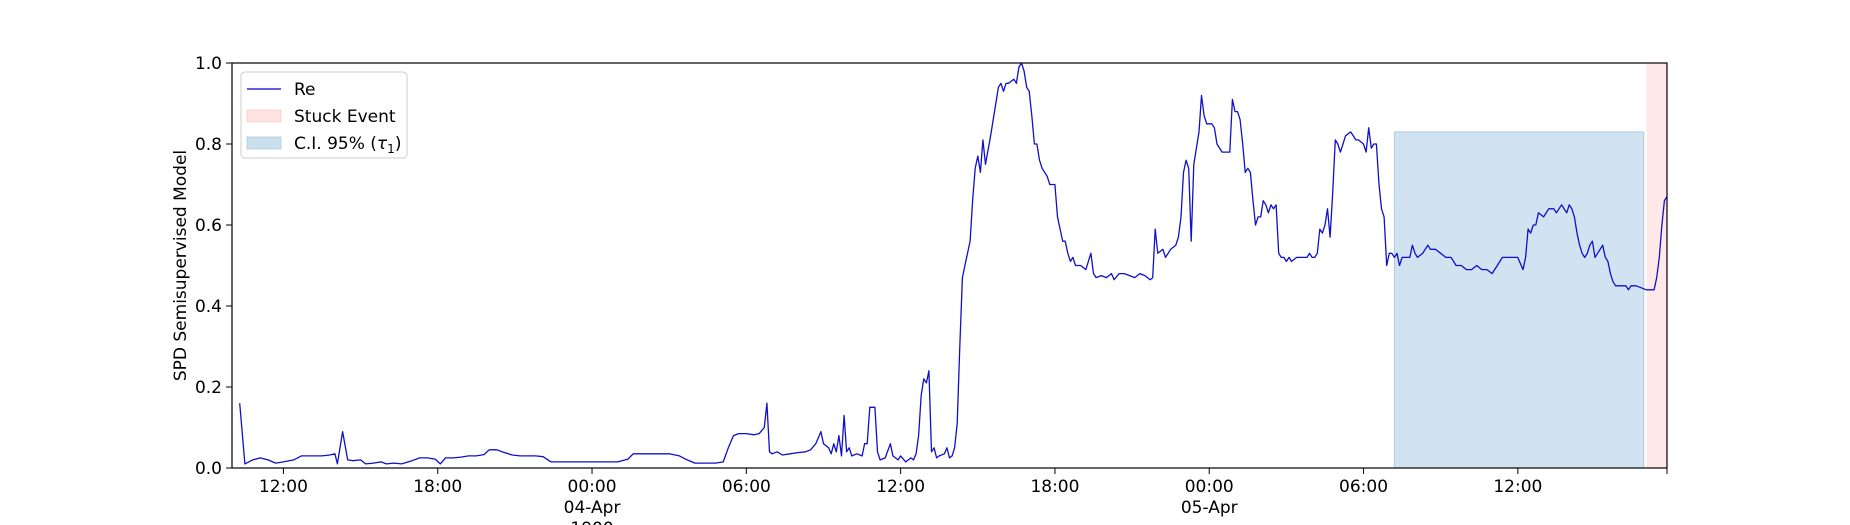 This screenshot has width=1850, height=525. What do you see at coordinates (213, 266) in the screenshot?
I see `y-axis: 0.0 0.2 0.4 0.6 0.8 1.0` at bounding box center [213, 266].